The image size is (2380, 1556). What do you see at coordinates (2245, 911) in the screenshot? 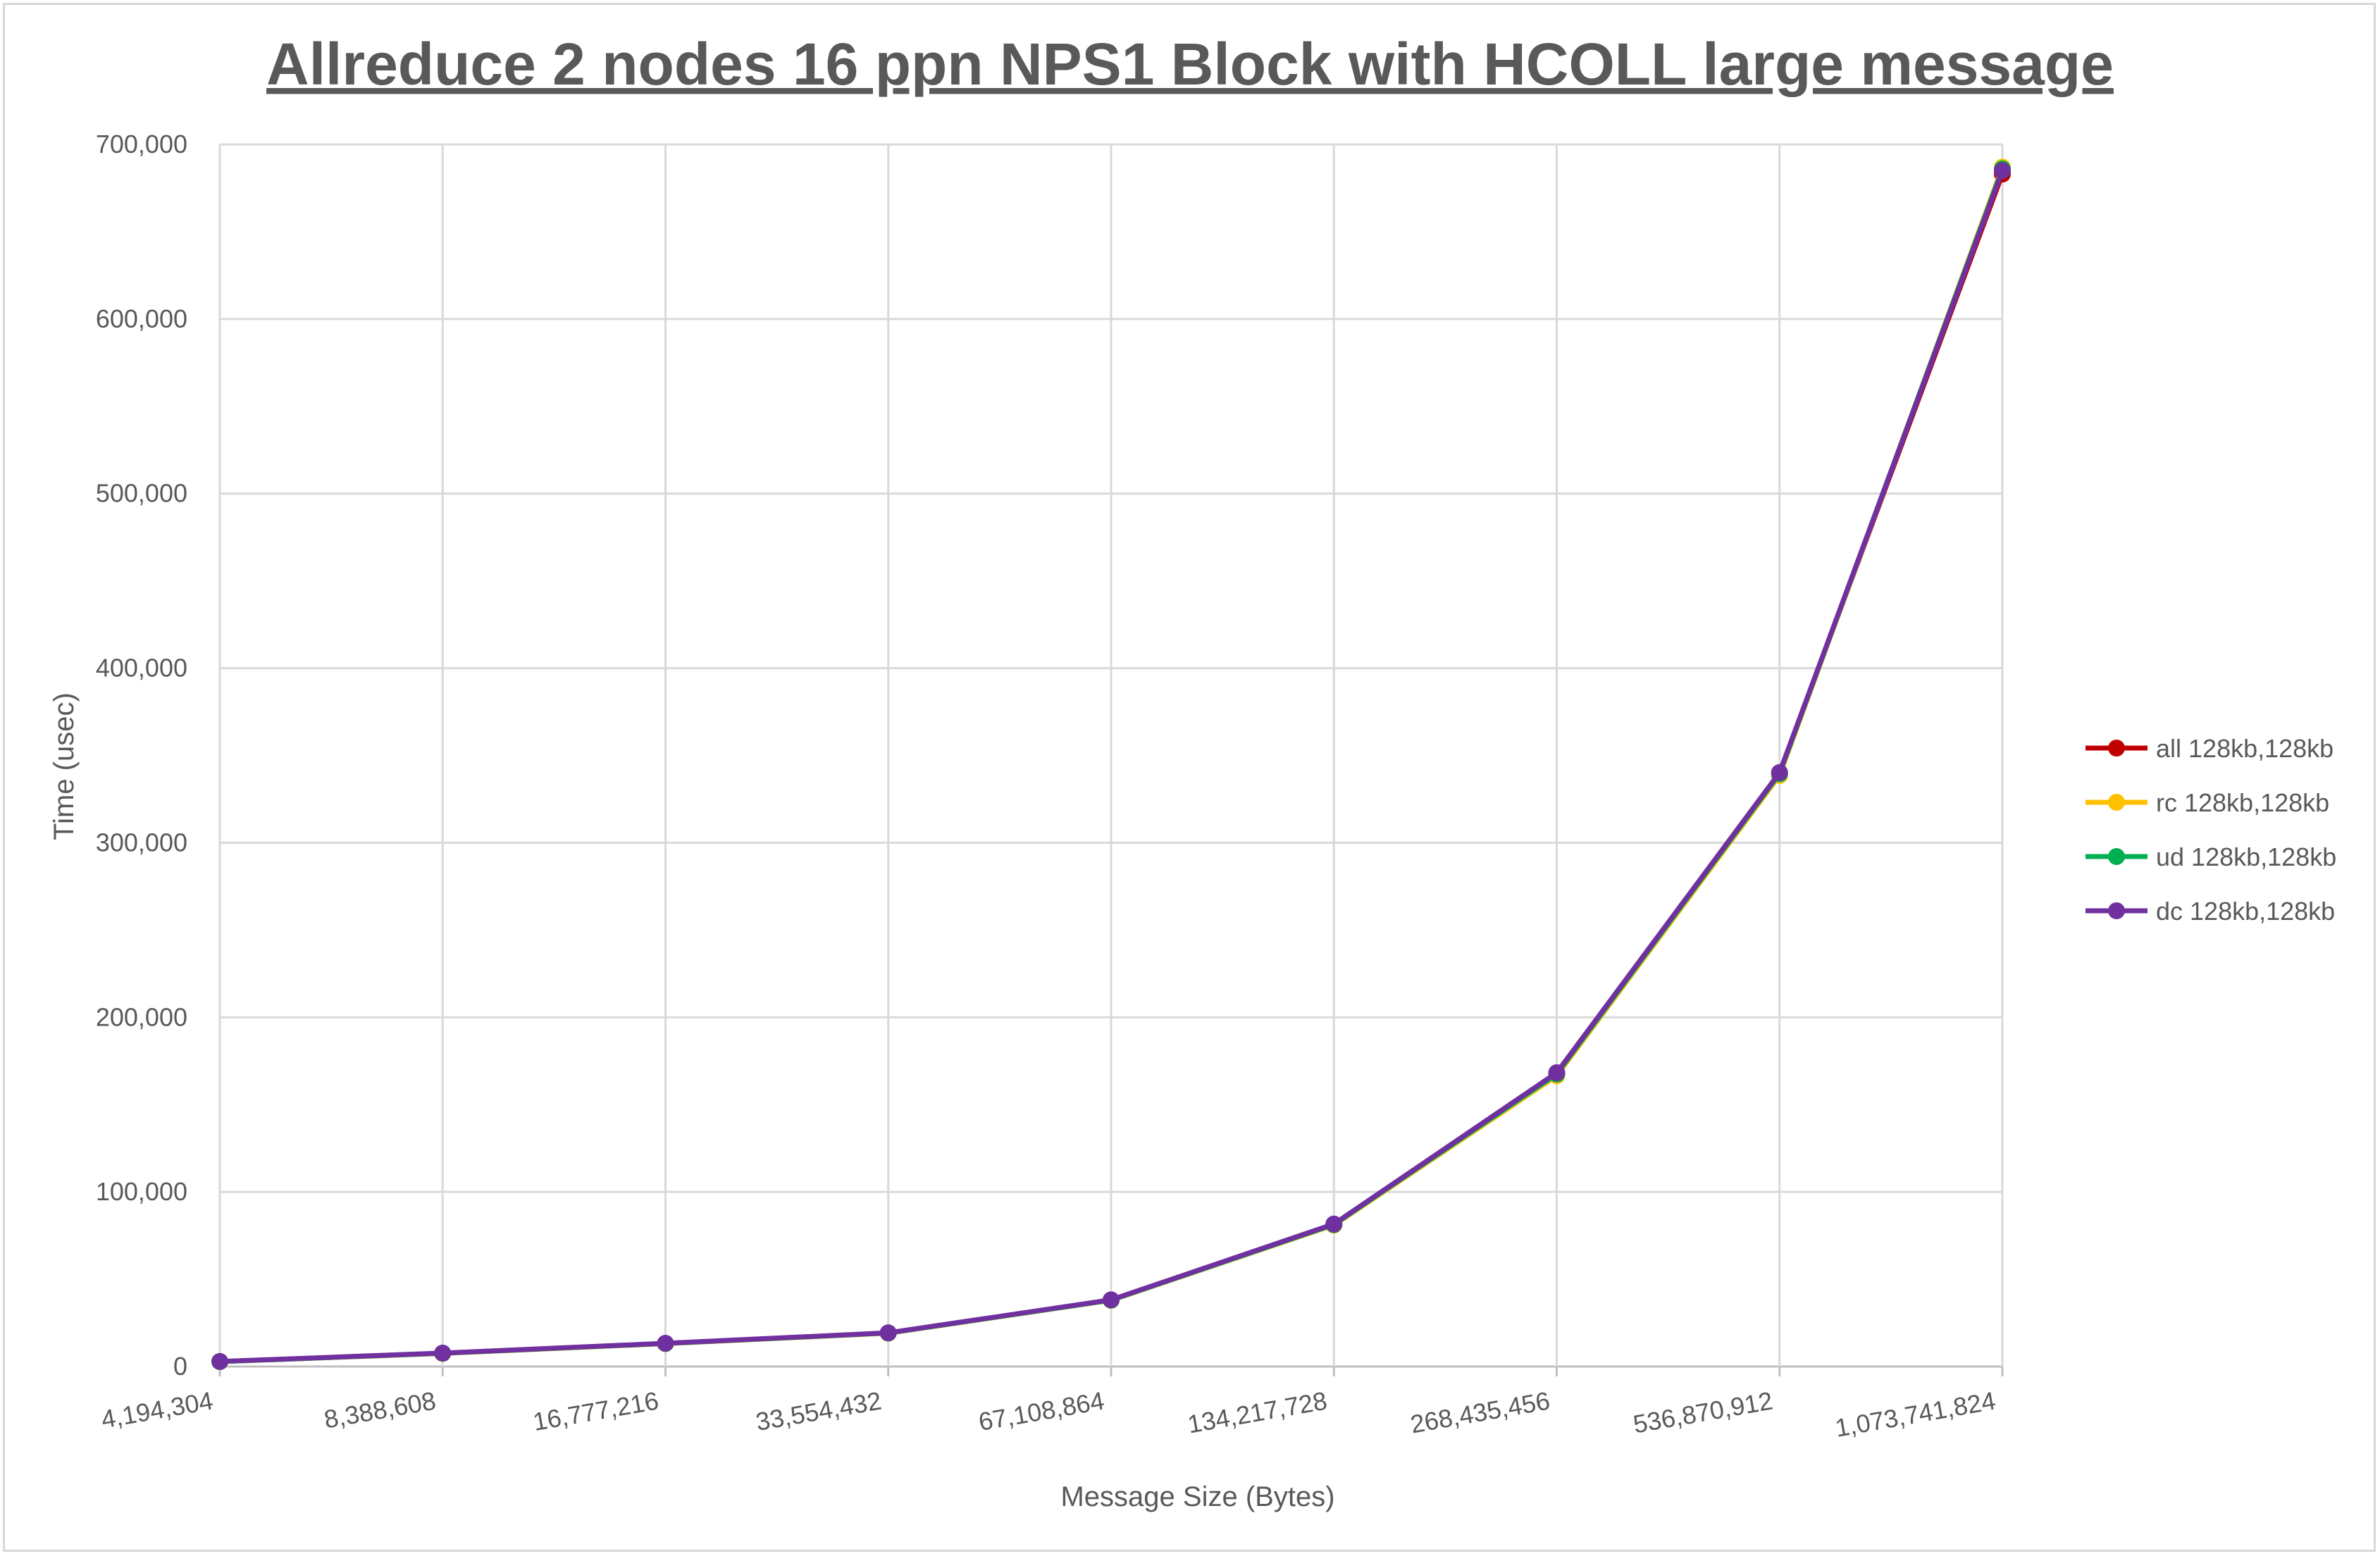
I see `legend-label: dc 128kb,128kb` at bounding box center [2245, 911].